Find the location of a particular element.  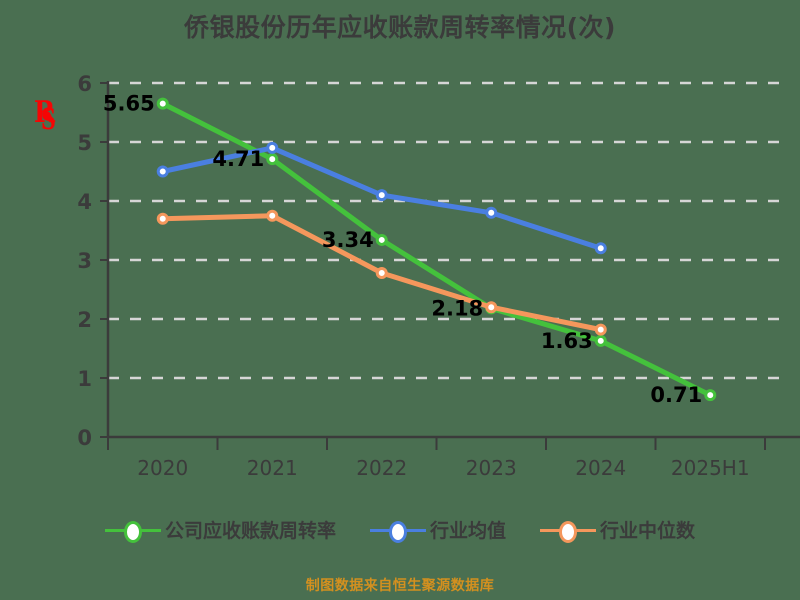

x-axis-tick-label: 2020 is located at coordinates (162, 468).